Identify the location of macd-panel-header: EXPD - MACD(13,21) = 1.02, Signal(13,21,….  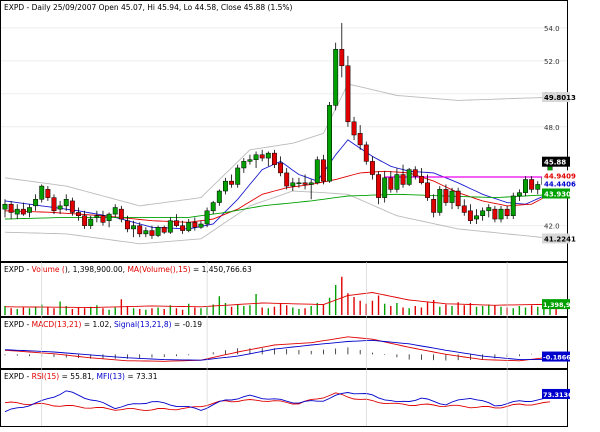
(103, 324).